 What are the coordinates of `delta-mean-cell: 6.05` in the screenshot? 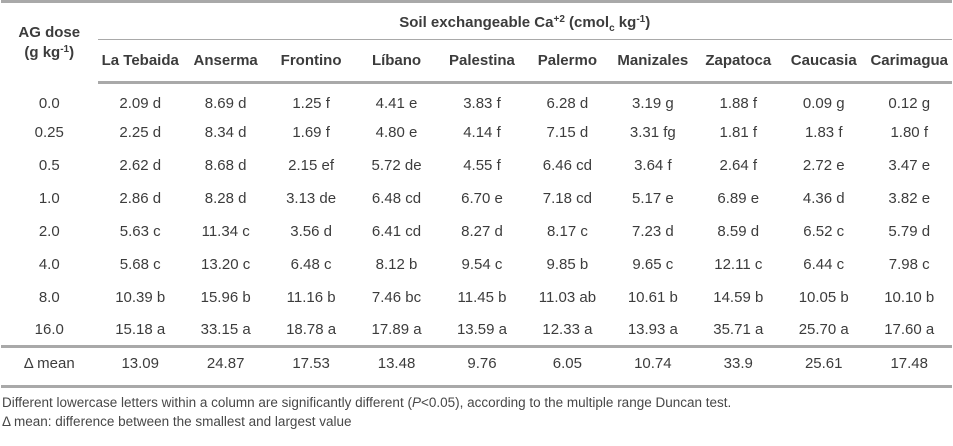 It's located at (567, 366).